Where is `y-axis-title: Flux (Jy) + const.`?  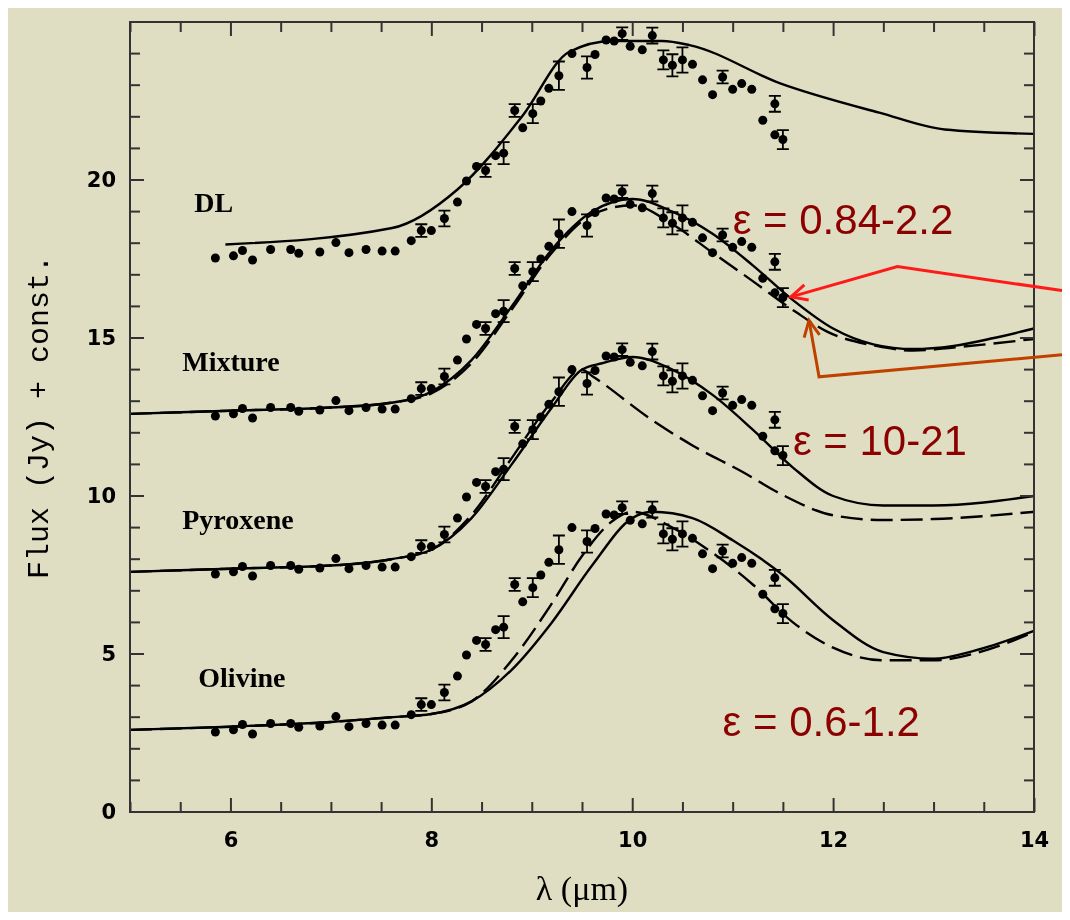 y-axis-title: Flux (Jy) + const. is located at coordinates (40, 417).